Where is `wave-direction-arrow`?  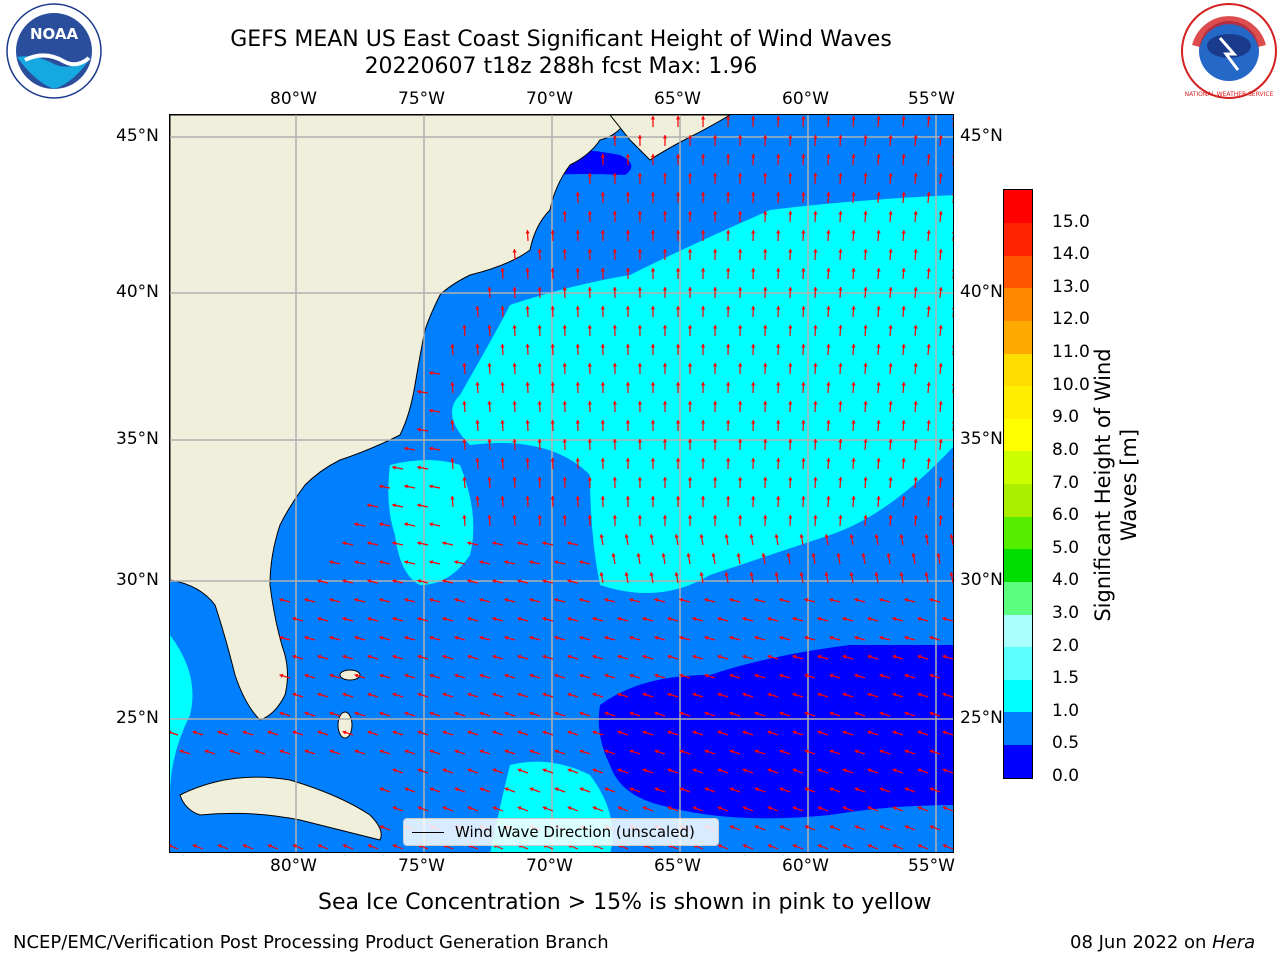
wave-direction-arrow is located at coordinates (952, 313).